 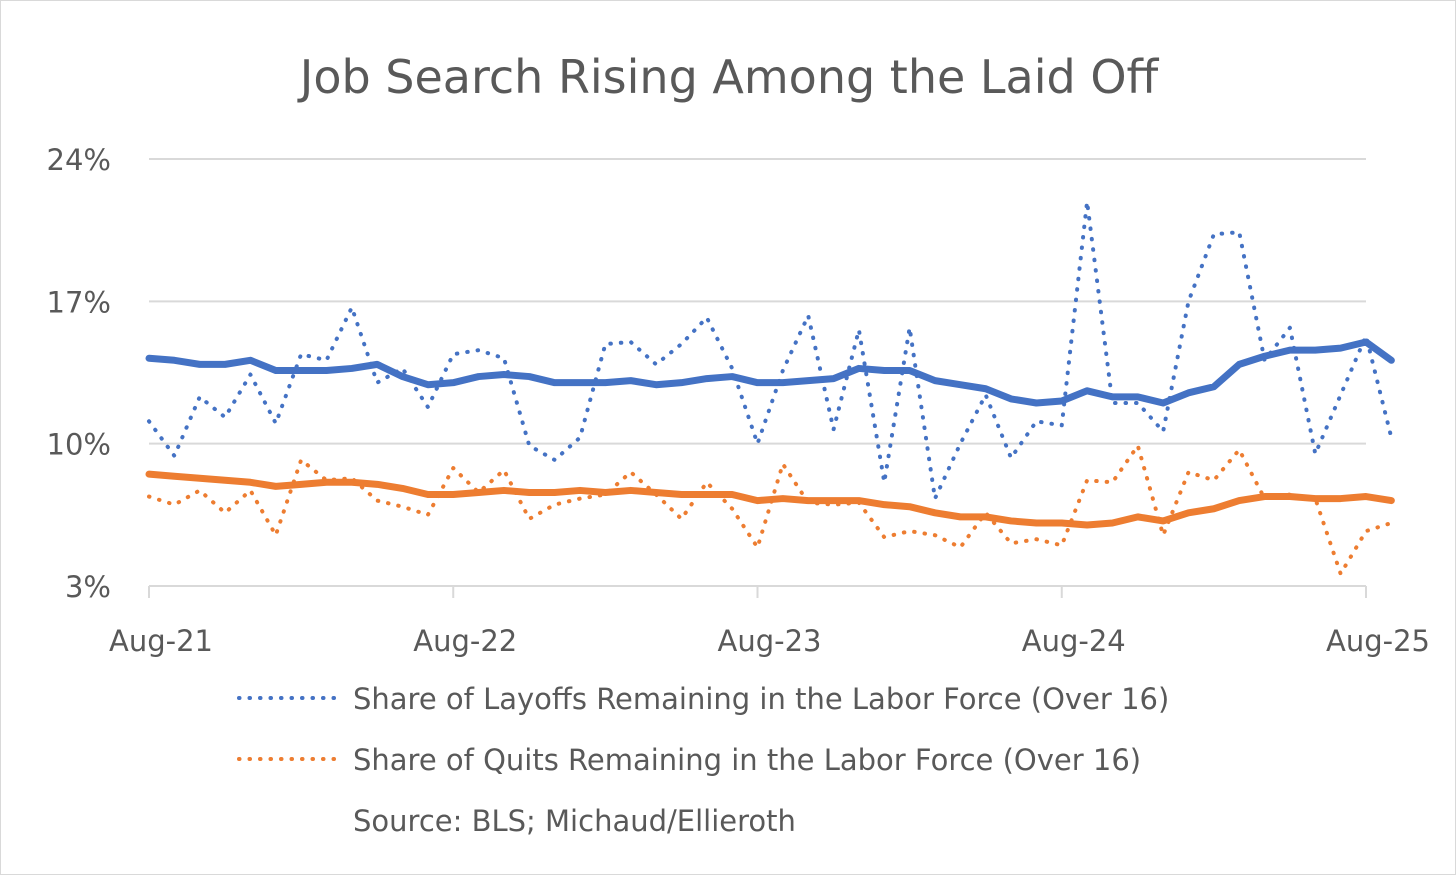 I want to click on y-axis-tick-labels: 3% 10% 17% 24%, so click(x=79, y=373).